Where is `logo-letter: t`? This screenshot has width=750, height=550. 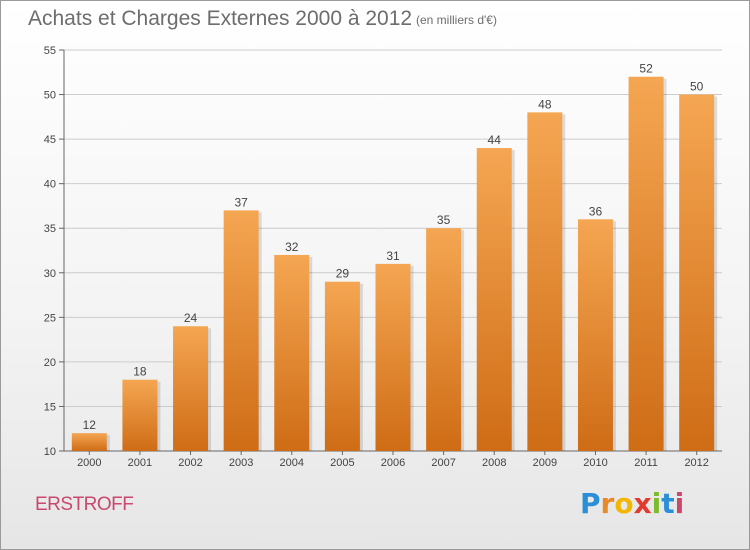 logo-letter: t is located at coordinates (668, 503).